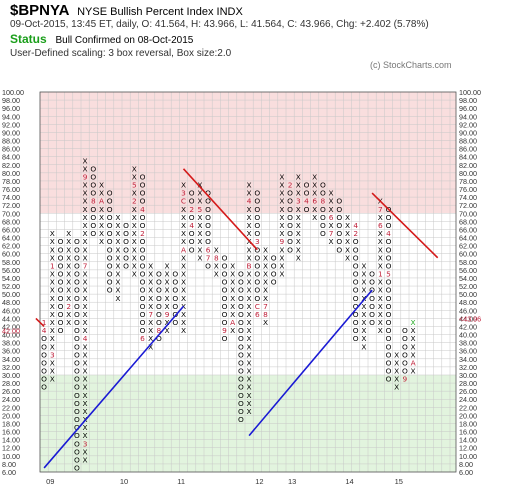 This screenshot has height=498, width=520. I want to click on y-tick-label-right: 58.00, so click(468, 262).